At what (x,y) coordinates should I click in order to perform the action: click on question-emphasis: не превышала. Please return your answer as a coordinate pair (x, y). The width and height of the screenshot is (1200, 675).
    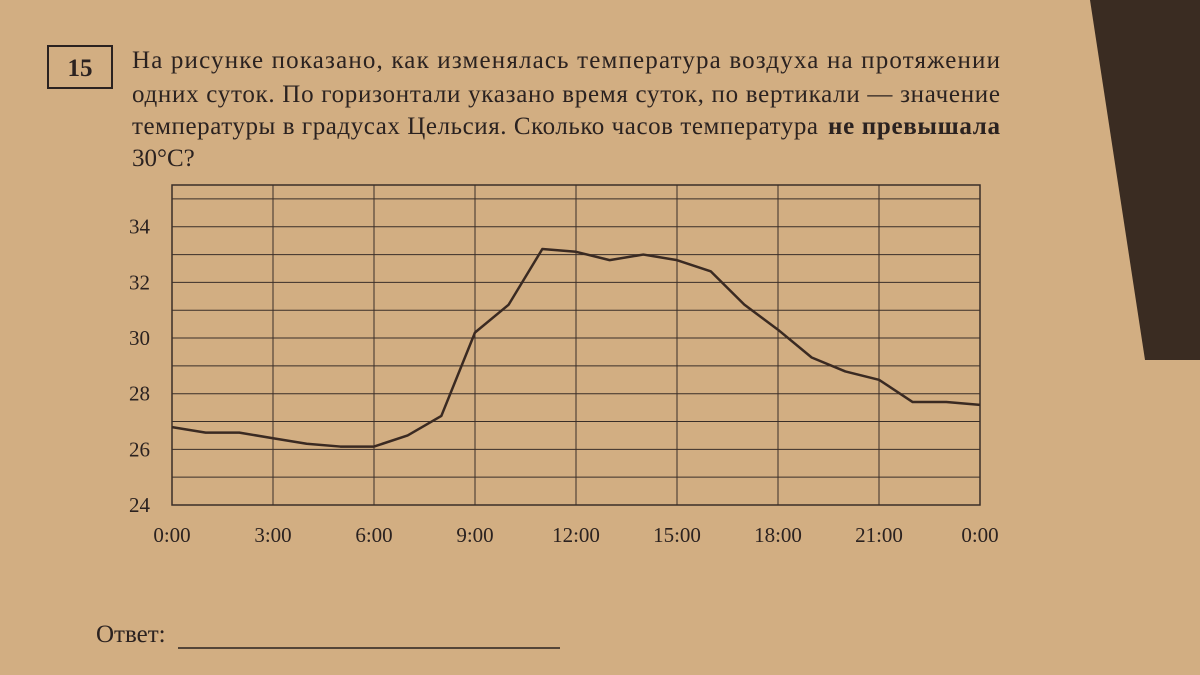
    Looking at the image, I should click on (914, 126).